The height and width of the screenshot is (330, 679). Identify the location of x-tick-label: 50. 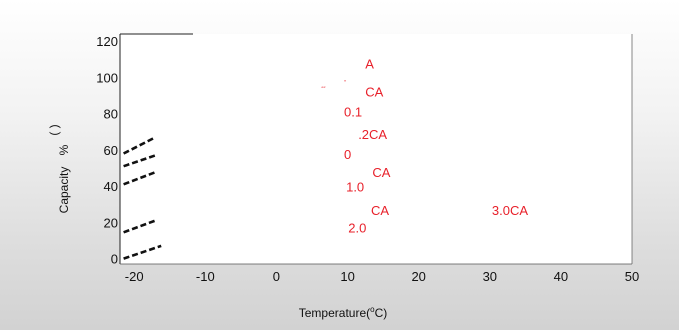
(632, 276).